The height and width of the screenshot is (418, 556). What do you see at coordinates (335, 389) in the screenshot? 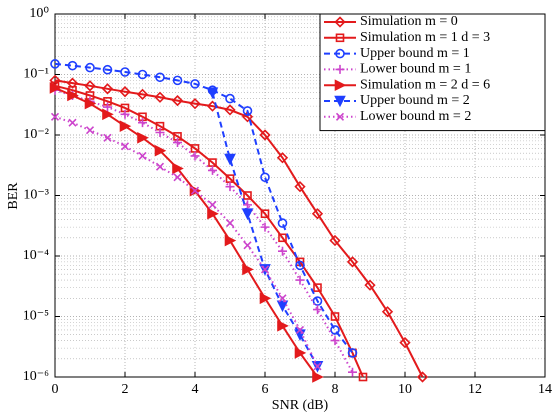
I see `x-tick-label: 8` at bounding box center [335, 389].